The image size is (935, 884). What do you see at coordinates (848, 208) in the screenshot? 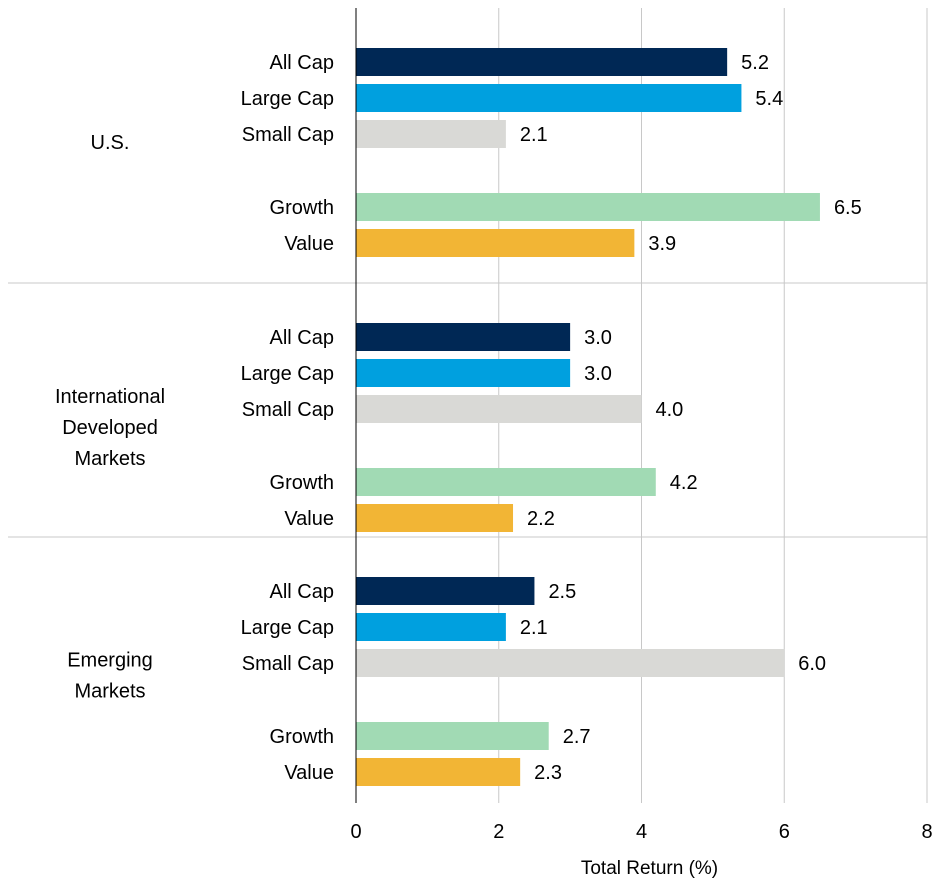
I see `data-label: 6.5` at bounding box center [848, 208].